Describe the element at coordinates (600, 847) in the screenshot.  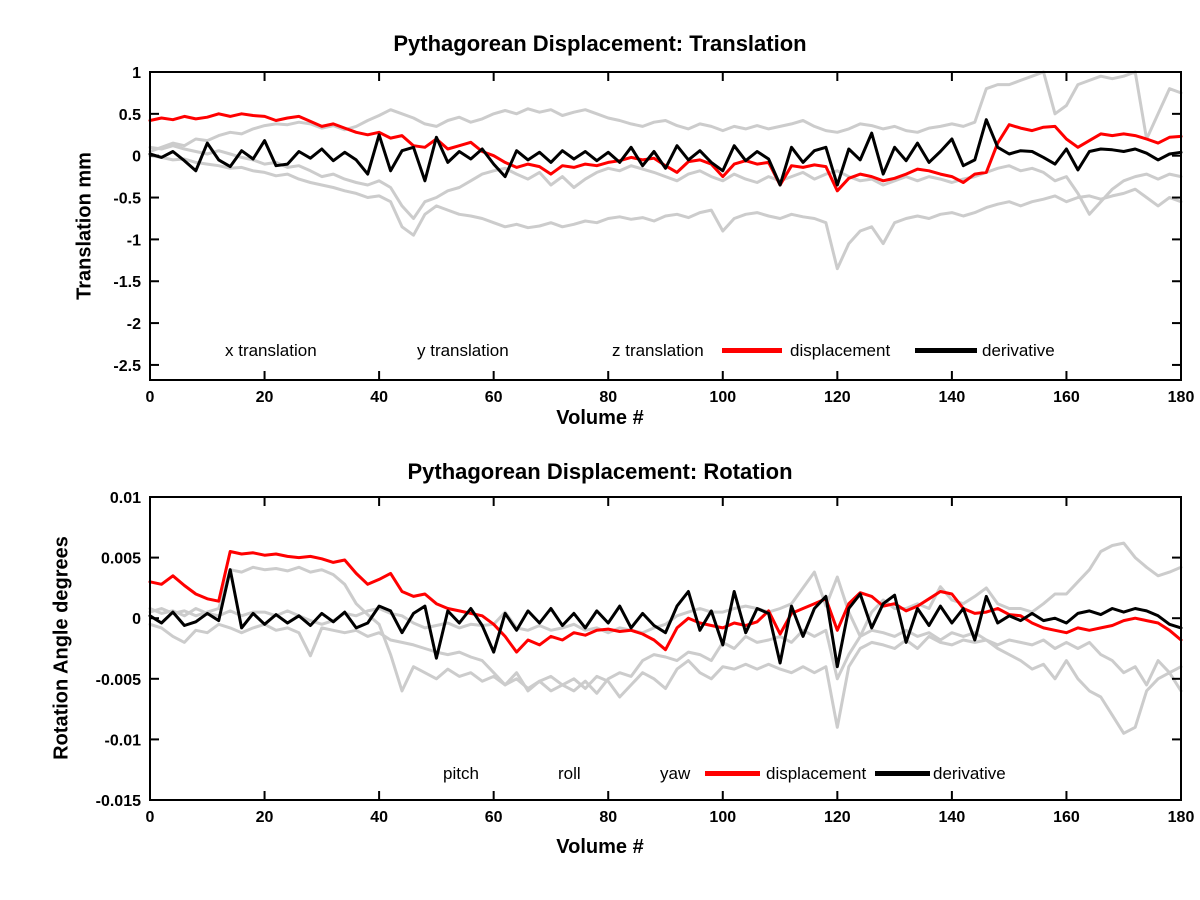
I see `bottom-x-axis-label: Volume #` at that location.